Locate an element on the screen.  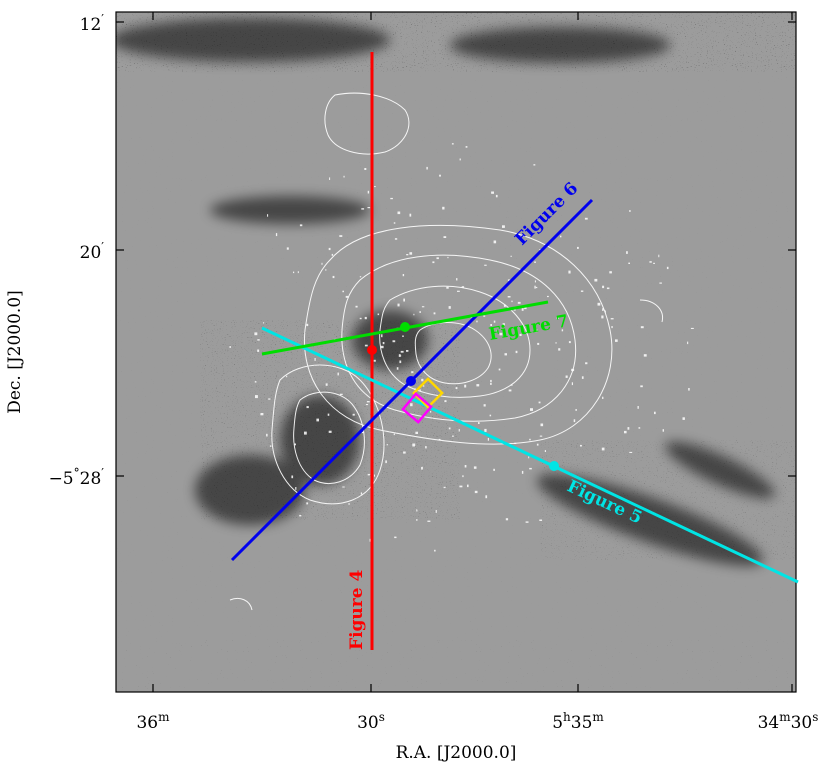
x-tick-label: 30s is located at coordinates (371, 721).